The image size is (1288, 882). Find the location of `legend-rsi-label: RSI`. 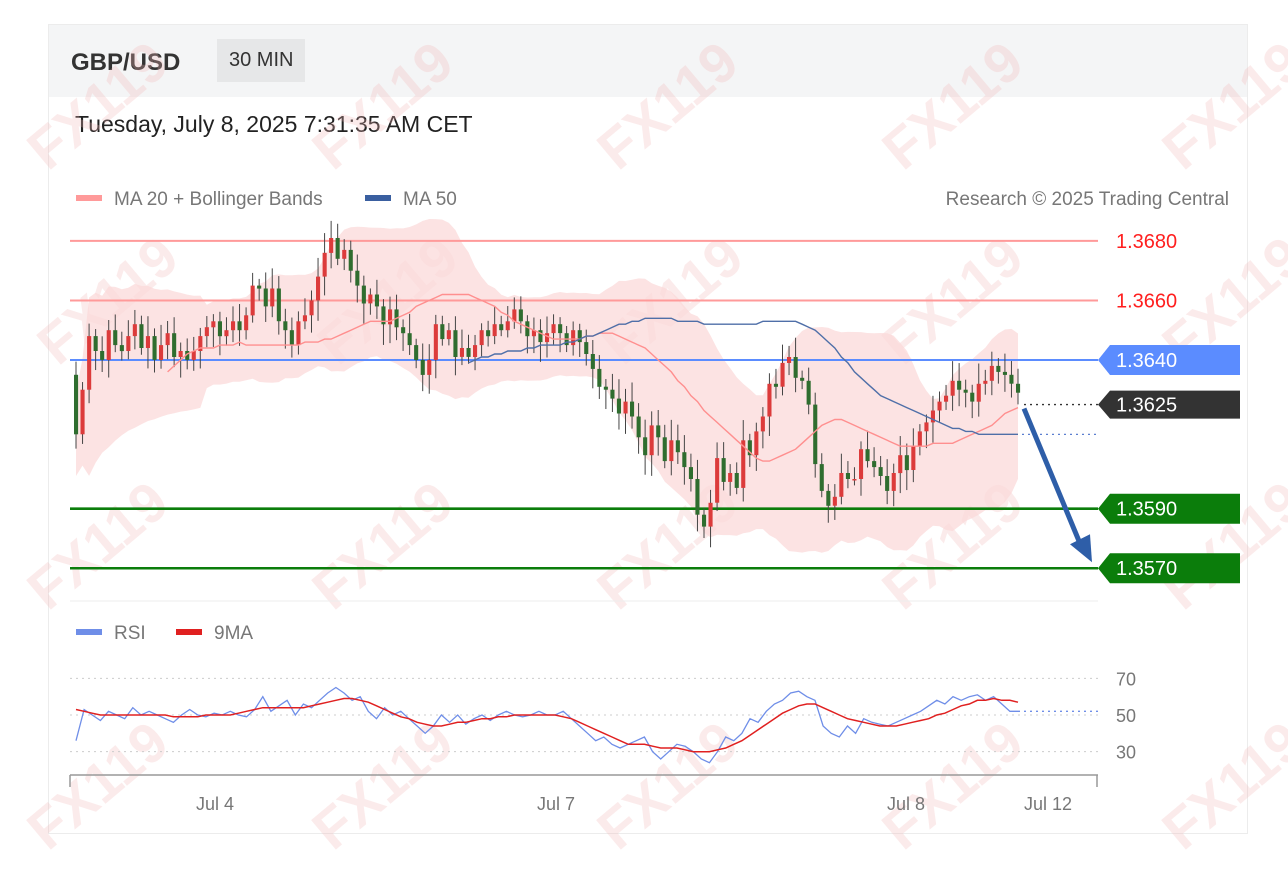

legend-rsi-label: RSI is located at coordinates (130, 633).